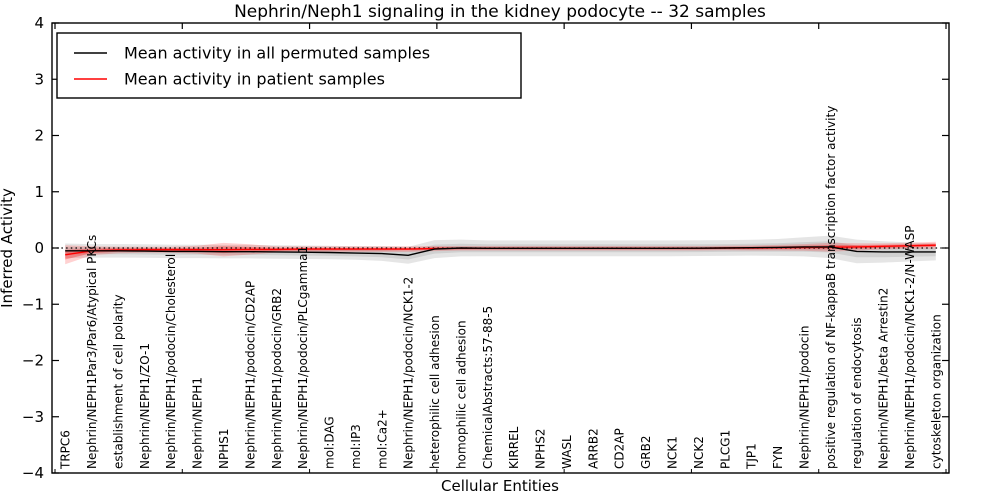 This screenshot has width=1000, height=500. I want to click on x-tick-label: TRPC6, so click(66, 450).